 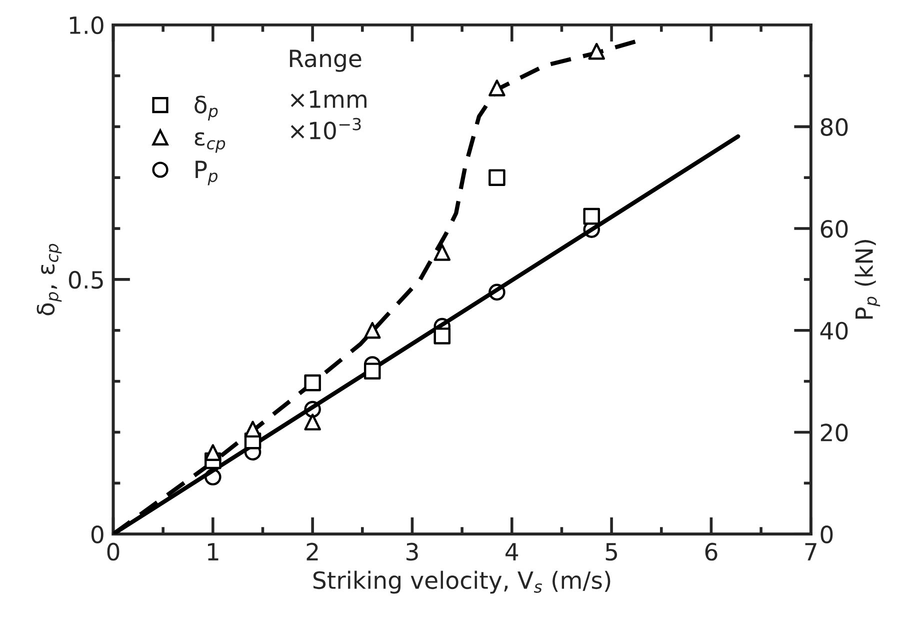 I want to click on legend-label: ε$_{cp}$, so click(x=210, y=142).